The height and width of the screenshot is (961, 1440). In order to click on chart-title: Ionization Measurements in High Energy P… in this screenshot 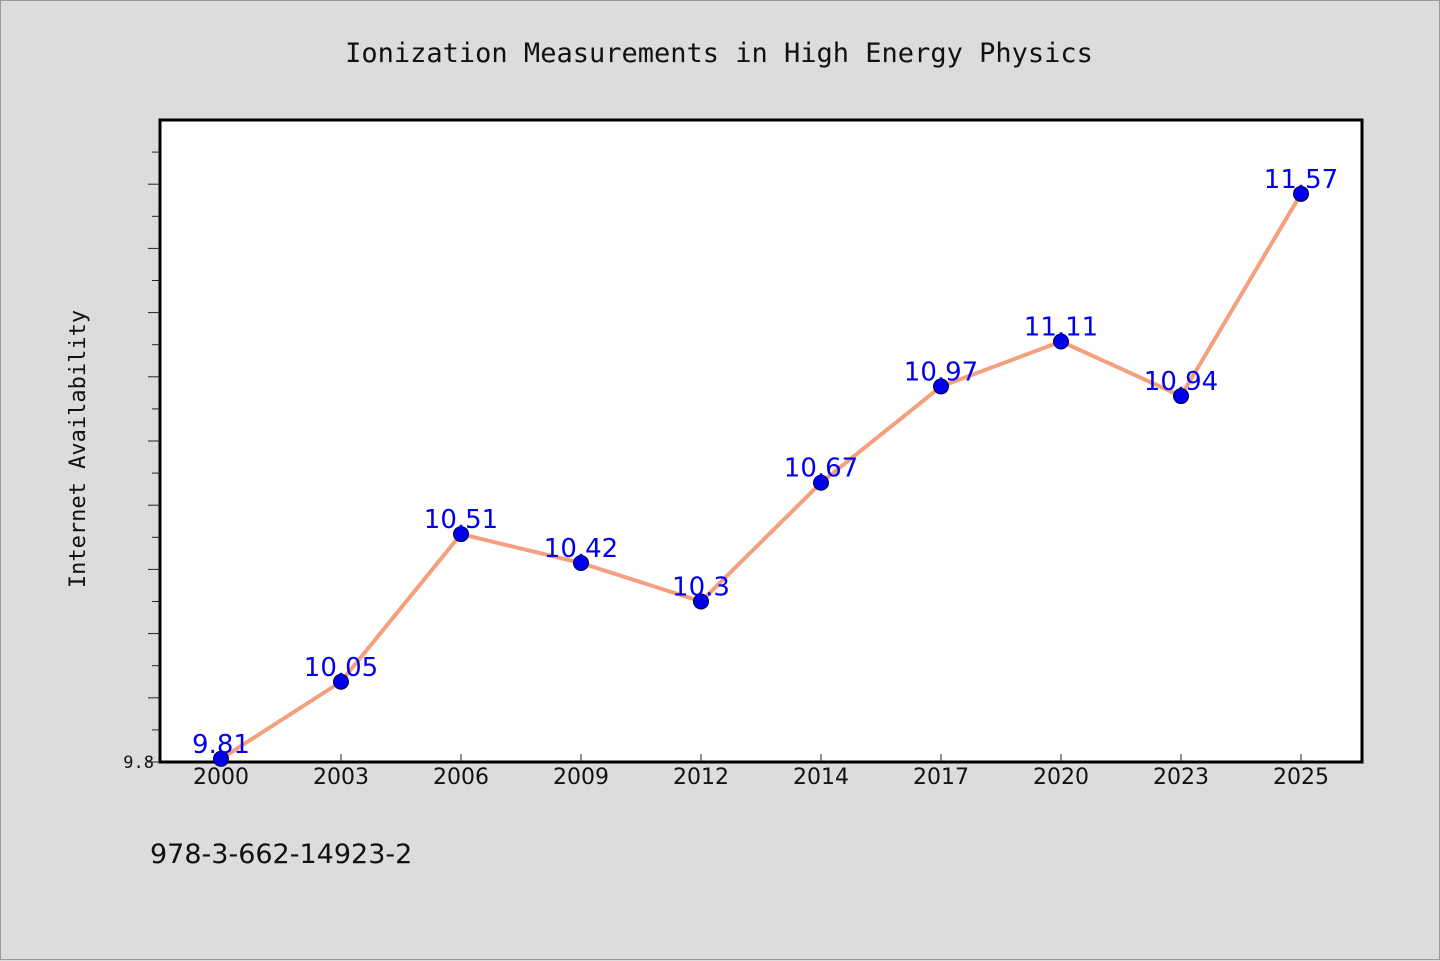, I will do `click(719, 53)`.